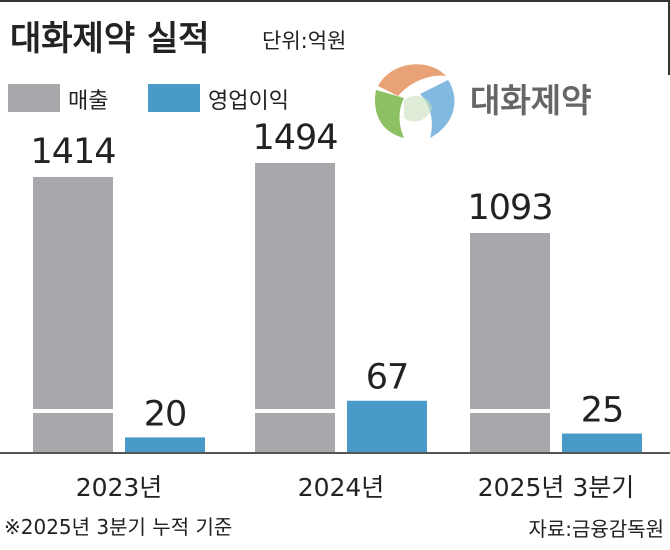  What do you see at coordinates (602, 411) in the screenshot?
I see `value-label-operating-profit: 25` at bounding box center [602, 411].